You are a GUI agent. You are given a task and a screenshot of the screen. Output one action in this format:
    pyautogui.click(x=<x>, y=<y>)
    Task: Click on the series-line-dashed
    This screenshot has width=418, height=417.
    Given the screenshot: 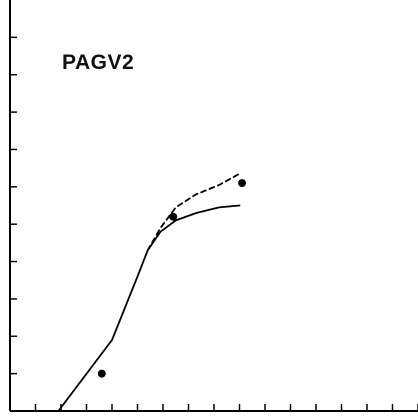 What is the action you would take?
    pyautogui.click(x=193, y=212)
    